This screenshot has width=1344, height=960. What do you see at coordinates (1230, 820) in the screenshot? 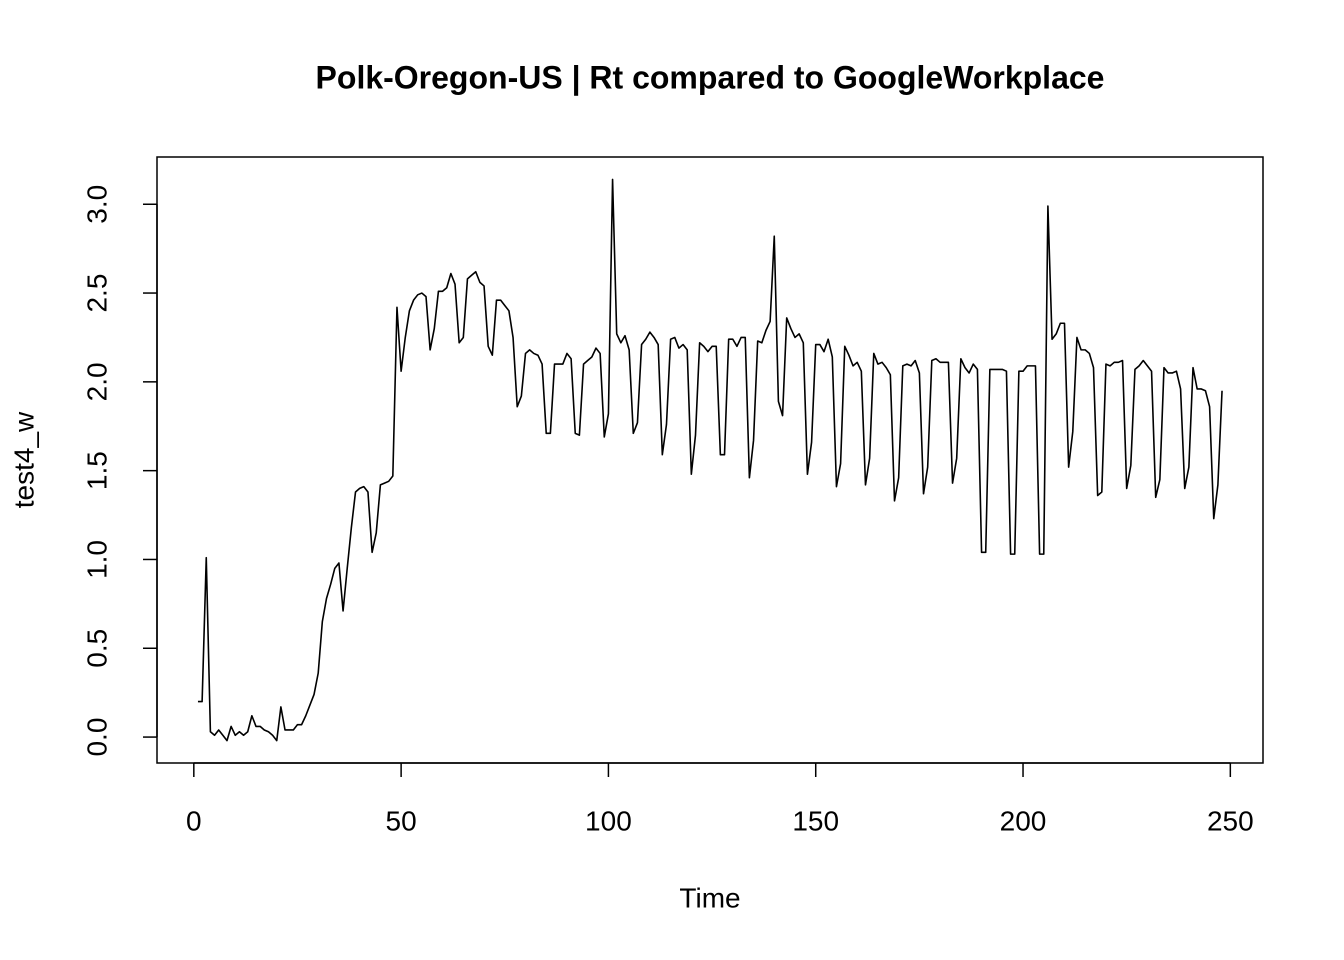
I see `x-tick-label: 250` at bounding box center [1230, 820].